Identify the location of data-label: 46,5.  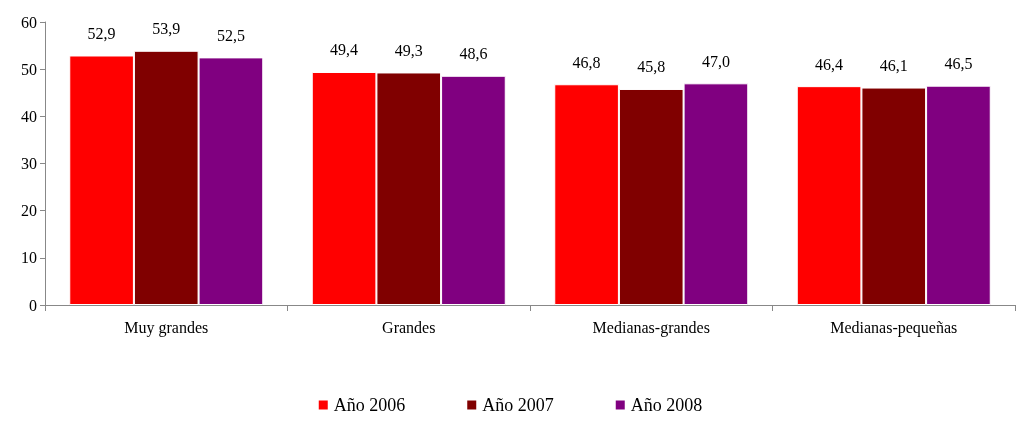
(958, 64).